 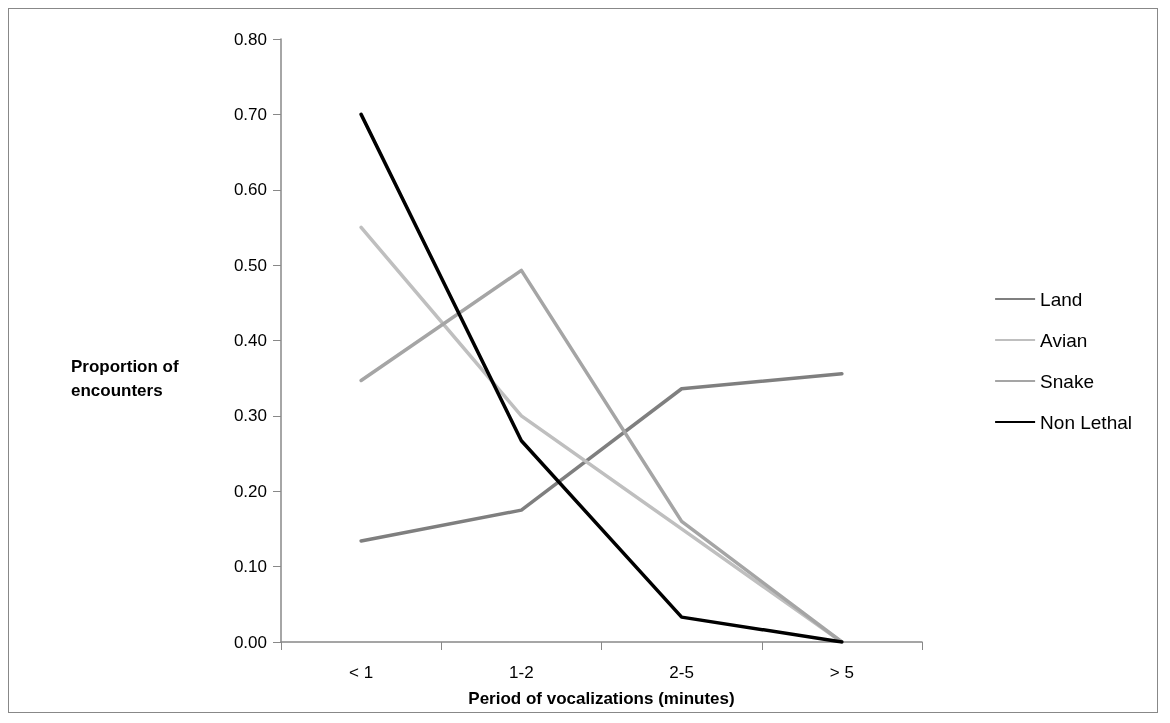 I want to click on y-tick-label: 0.00, so click(x=250, y=642).